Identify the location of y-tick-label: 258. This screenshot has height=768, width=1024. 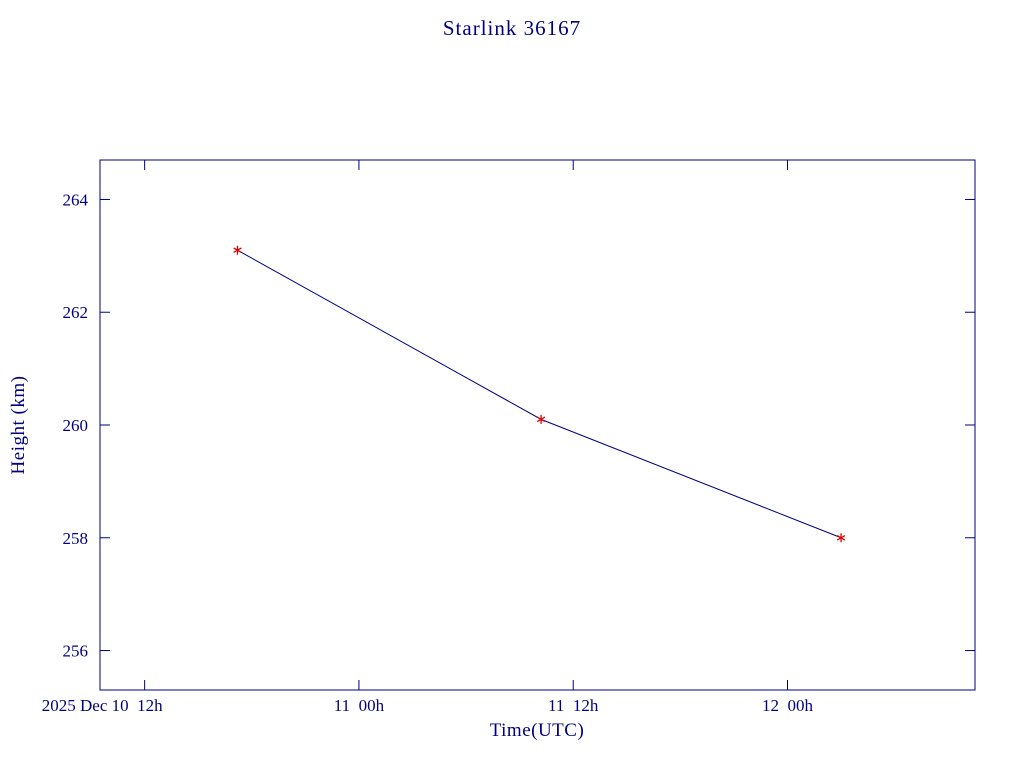
(76, 538).